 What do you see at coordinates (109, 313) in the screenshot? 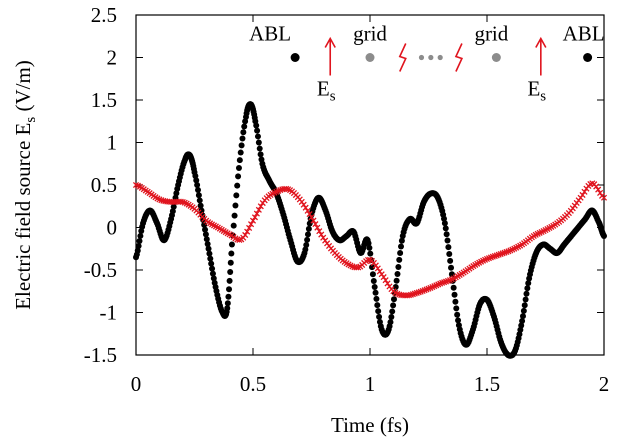
I see `y-tick-label: -1` at bounding box center [109, 313].